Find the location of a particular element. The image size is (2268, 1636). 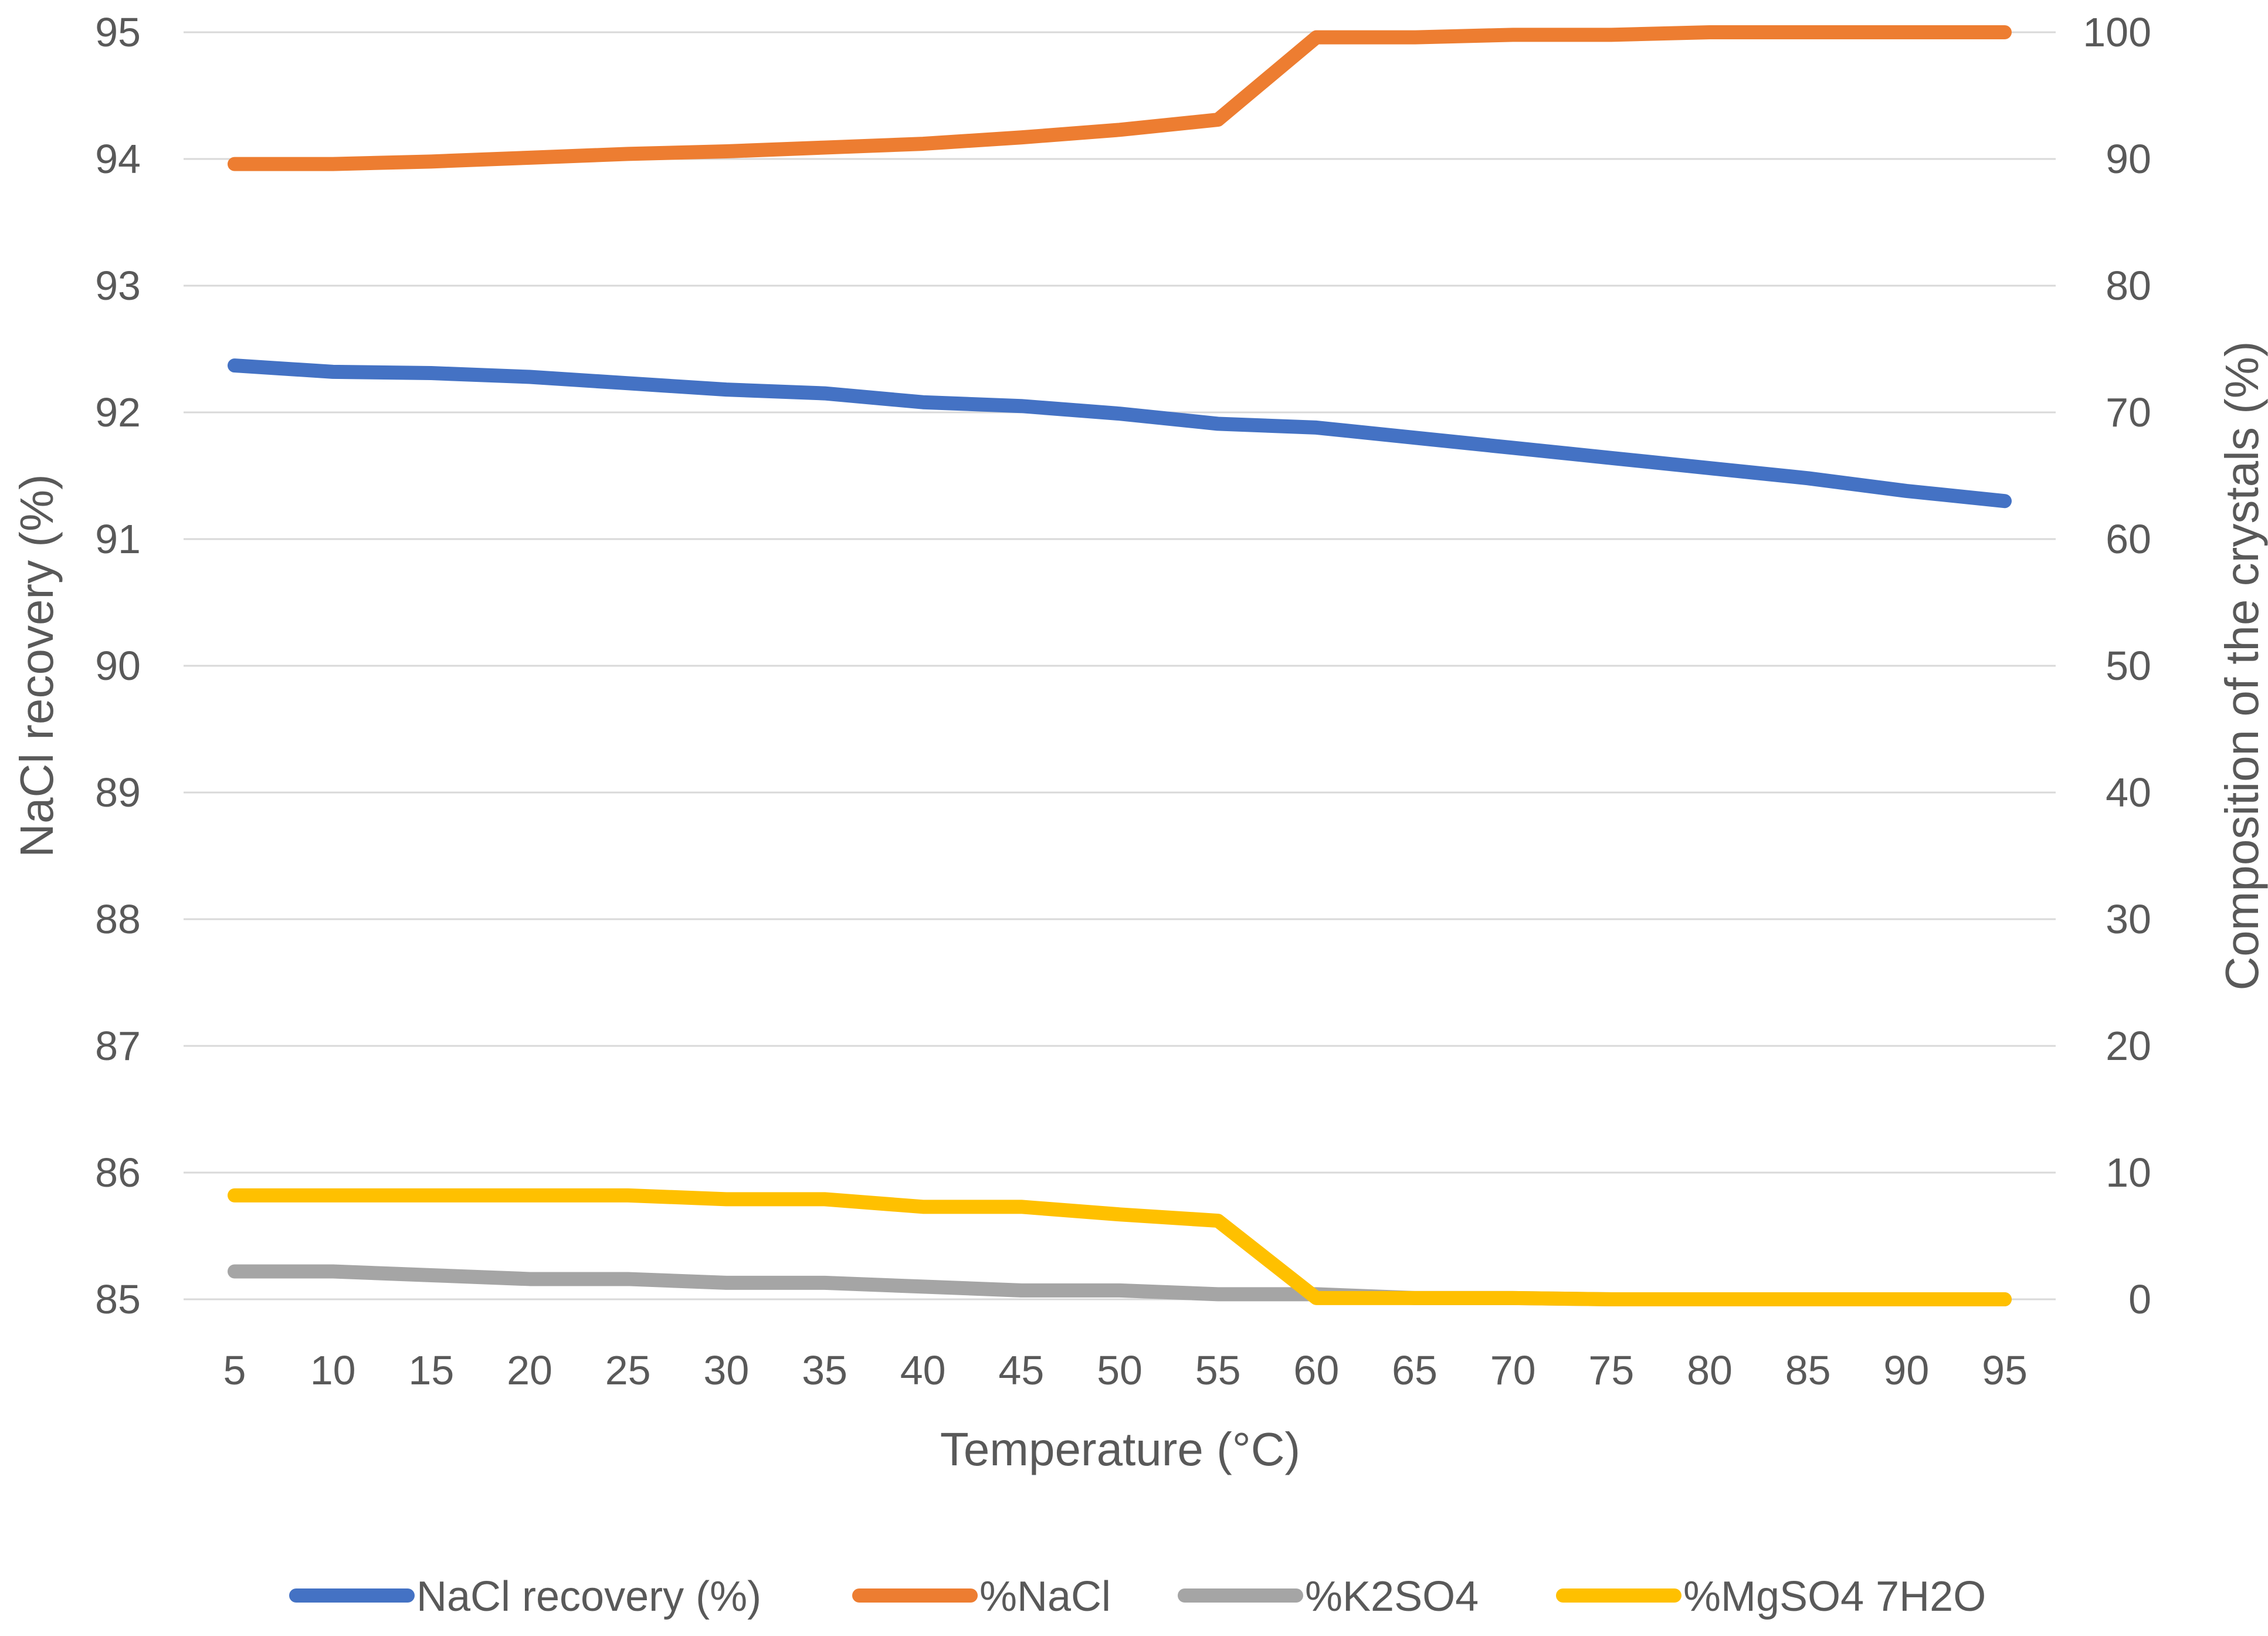

x-tick-label: 95 is located at coordinates (2005, 1370).